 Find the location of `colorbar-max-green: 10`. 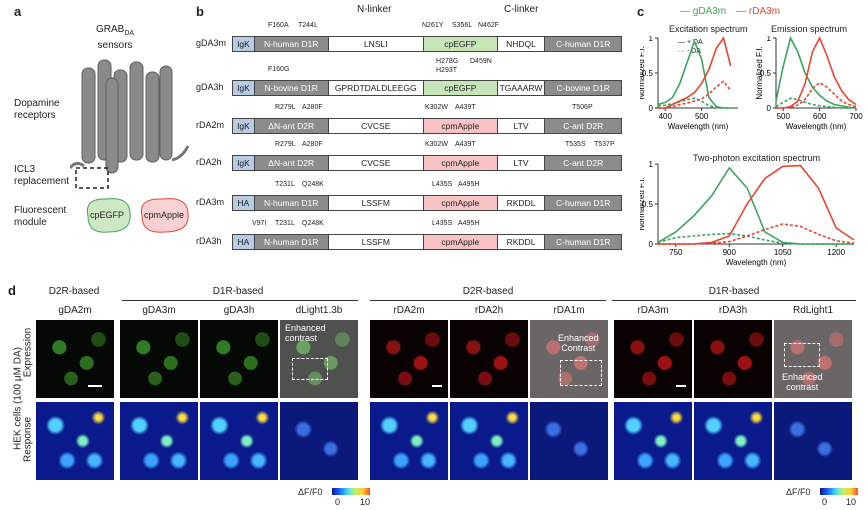

colorbar-max-green: 10 is located at coordinates (365, 502).